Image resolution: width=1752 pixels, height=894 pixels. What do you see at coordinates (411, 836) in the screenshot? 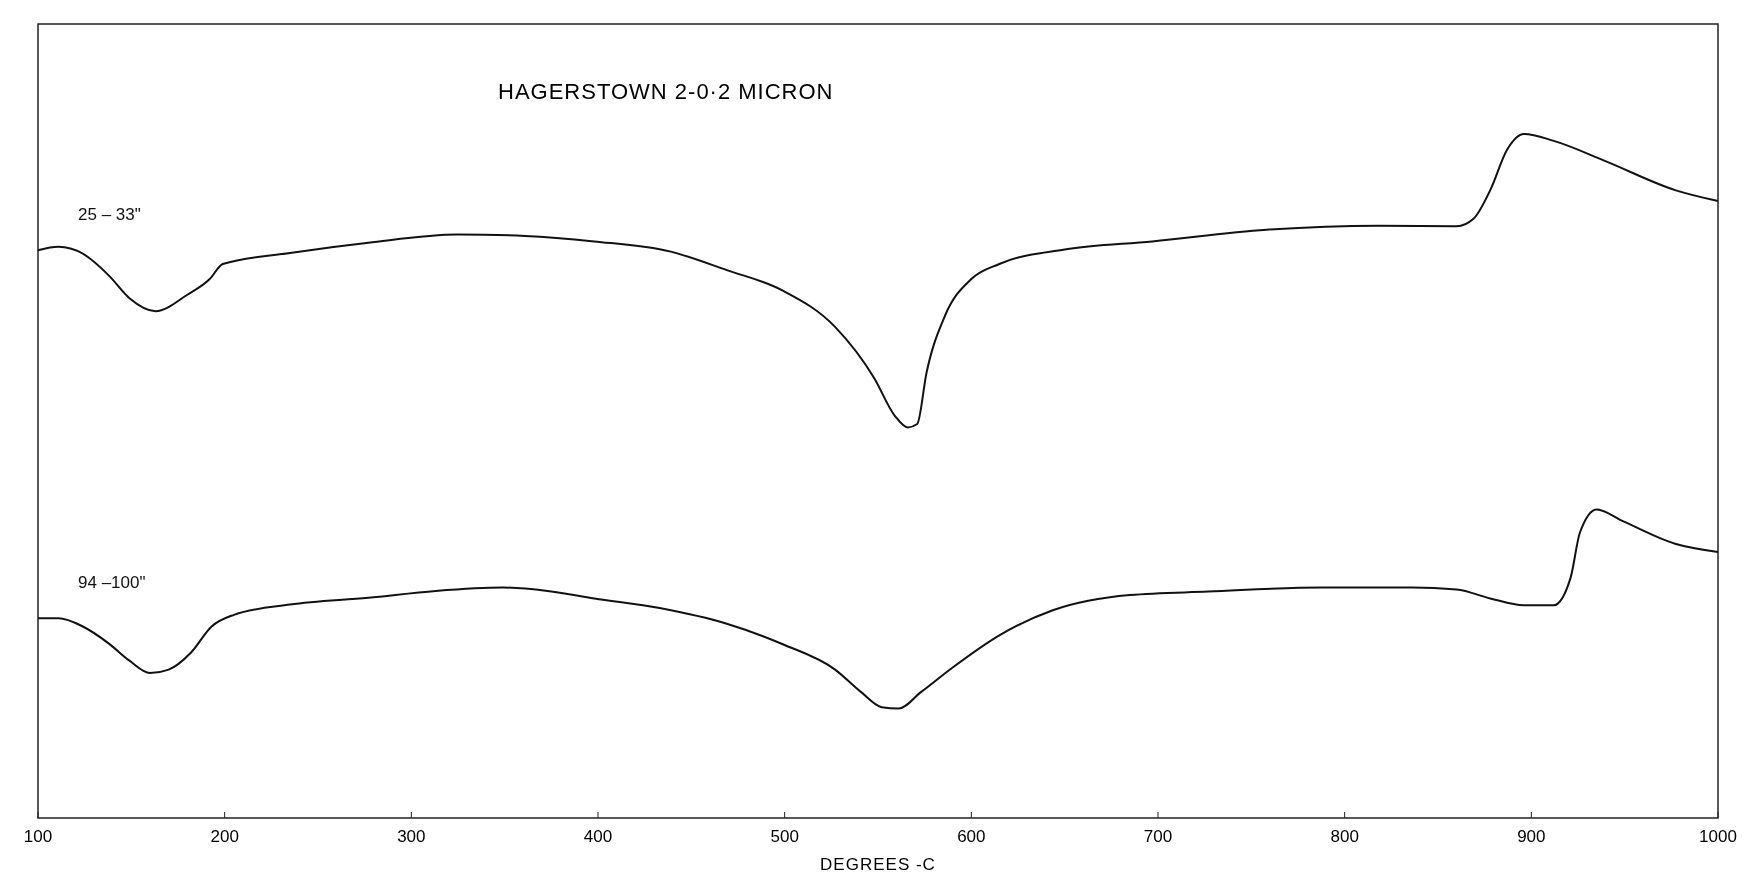
I see `x-tick-label: 300` at bounding box center [411, 836].